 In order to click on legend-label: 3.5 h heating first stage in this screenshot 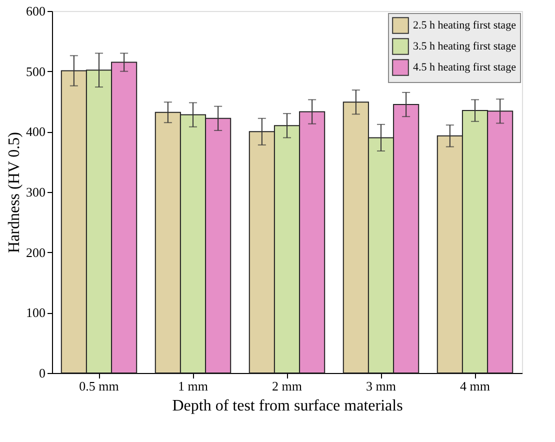, I will do `click(464, 46)`.